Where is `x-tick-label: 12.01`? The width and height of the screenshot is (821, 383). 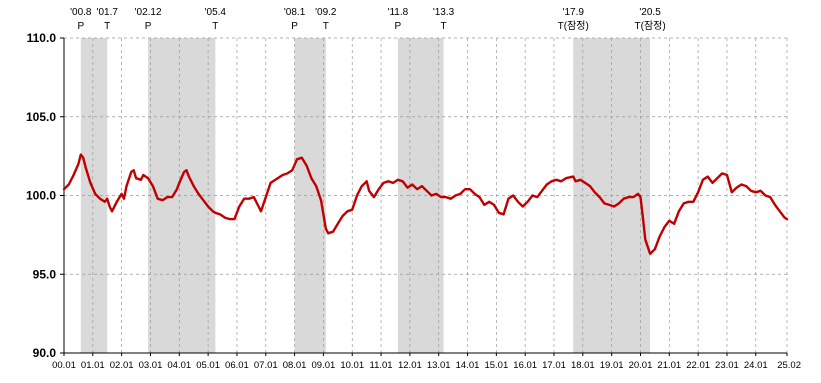 x-tick-label: 12.01 is located at coordinates (410, 365).